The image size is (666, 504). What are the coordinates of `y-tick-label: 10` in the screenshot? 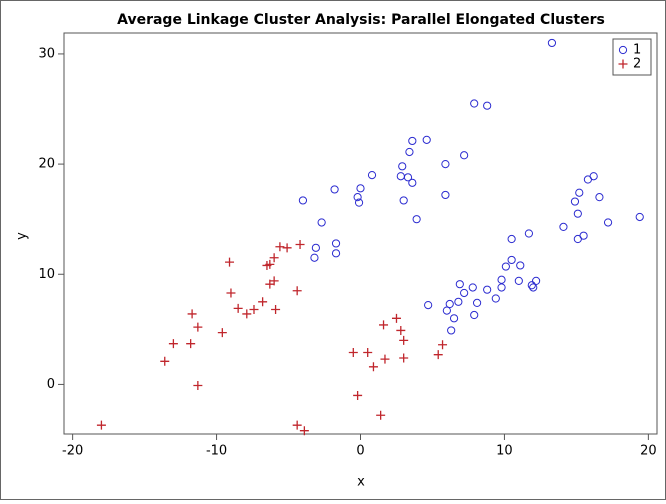 It's located at (46, 274).